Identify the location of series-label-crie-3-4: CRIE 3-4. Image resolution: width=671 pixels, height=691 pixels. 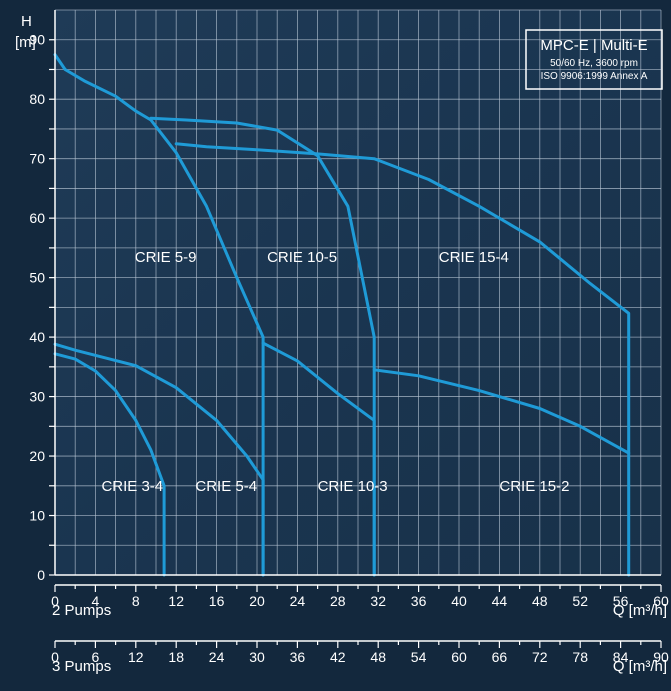
(132, 486).